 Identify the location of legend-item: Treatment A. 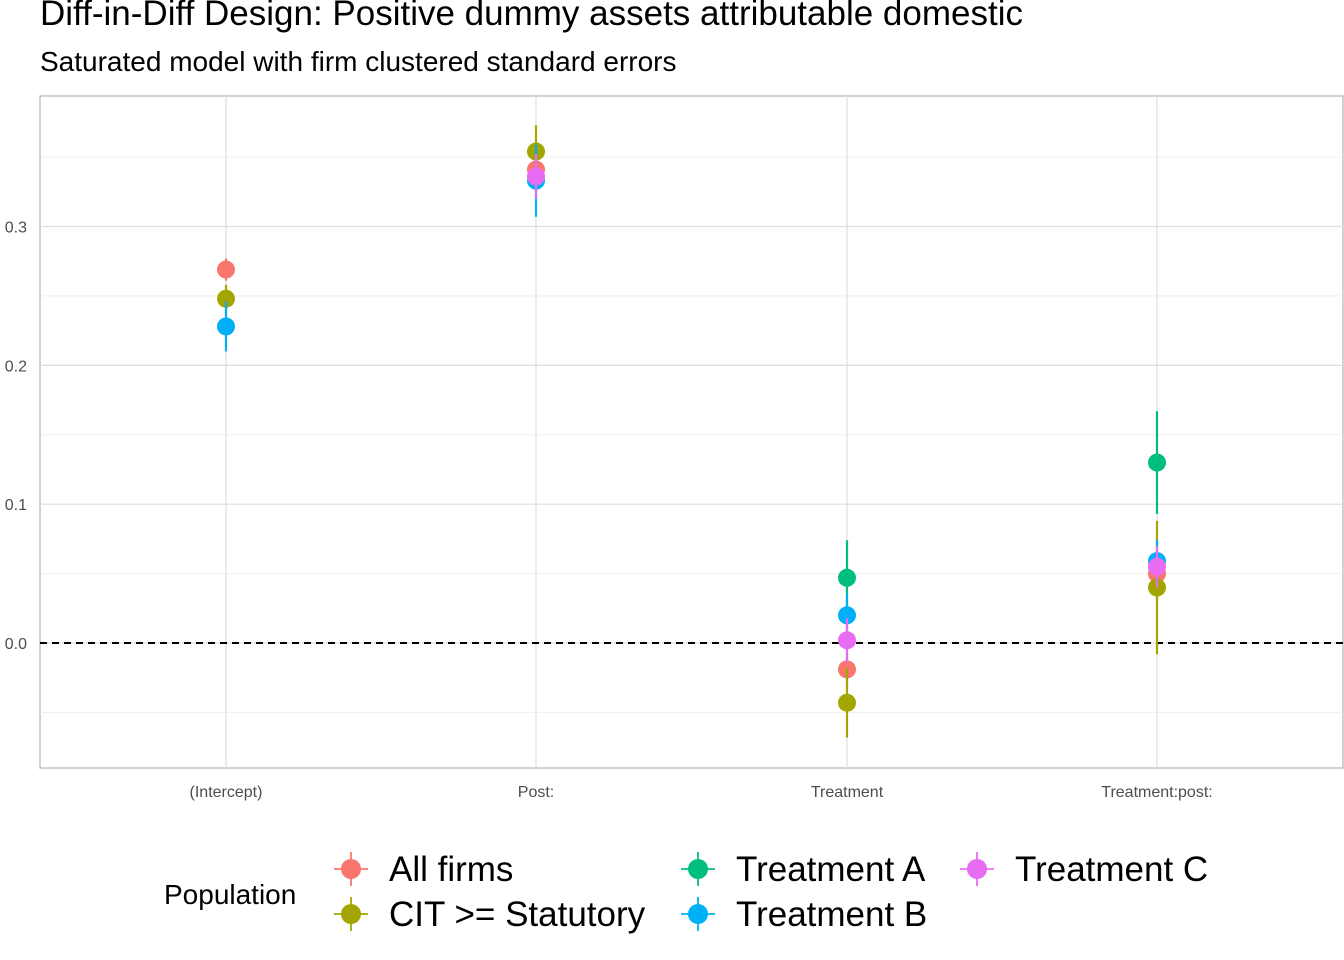
(803, 869).